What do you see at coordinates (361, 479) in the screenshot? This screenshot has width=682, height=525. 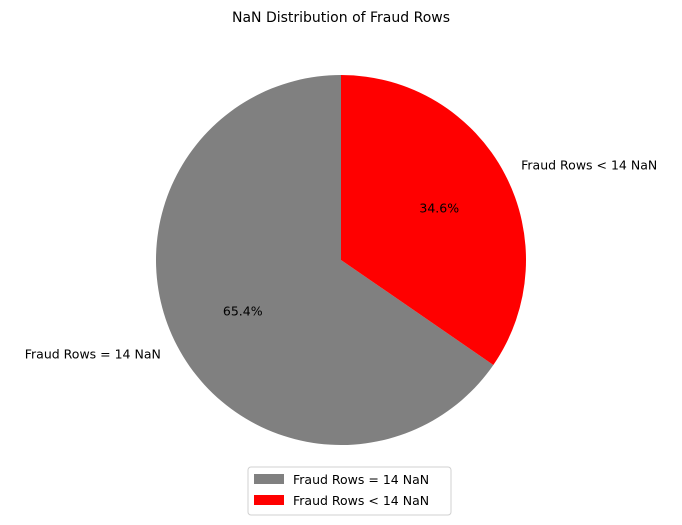 I see `legend-entry-equal: Fraud Rows = 14 NaN` at bounding box center [361, 479].